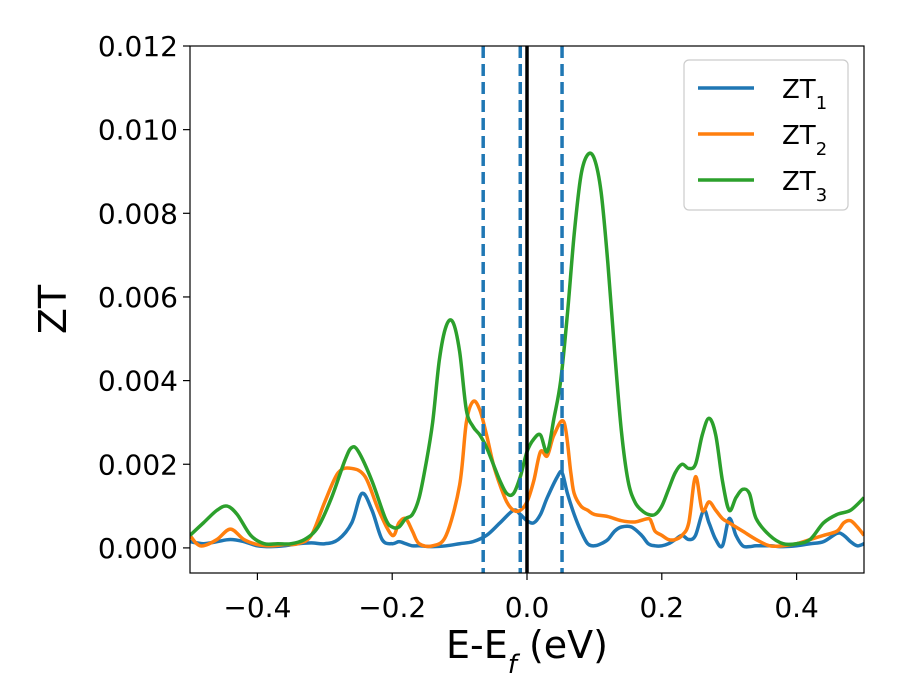 The height and width of the screenshot is (700, 900). I want to click on legend-label-2: ZT2, so click(804, 140).